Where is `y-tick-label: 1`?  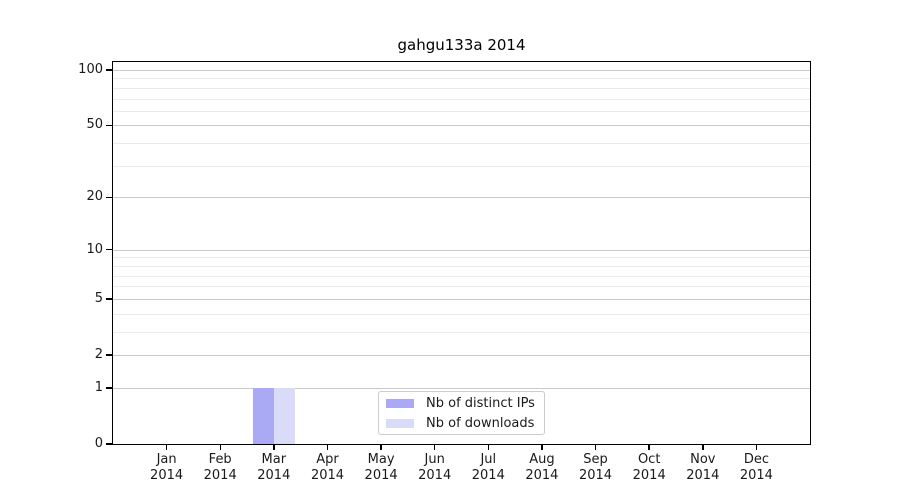
y-tick-label: 1 is located at coordinates (98, 387).